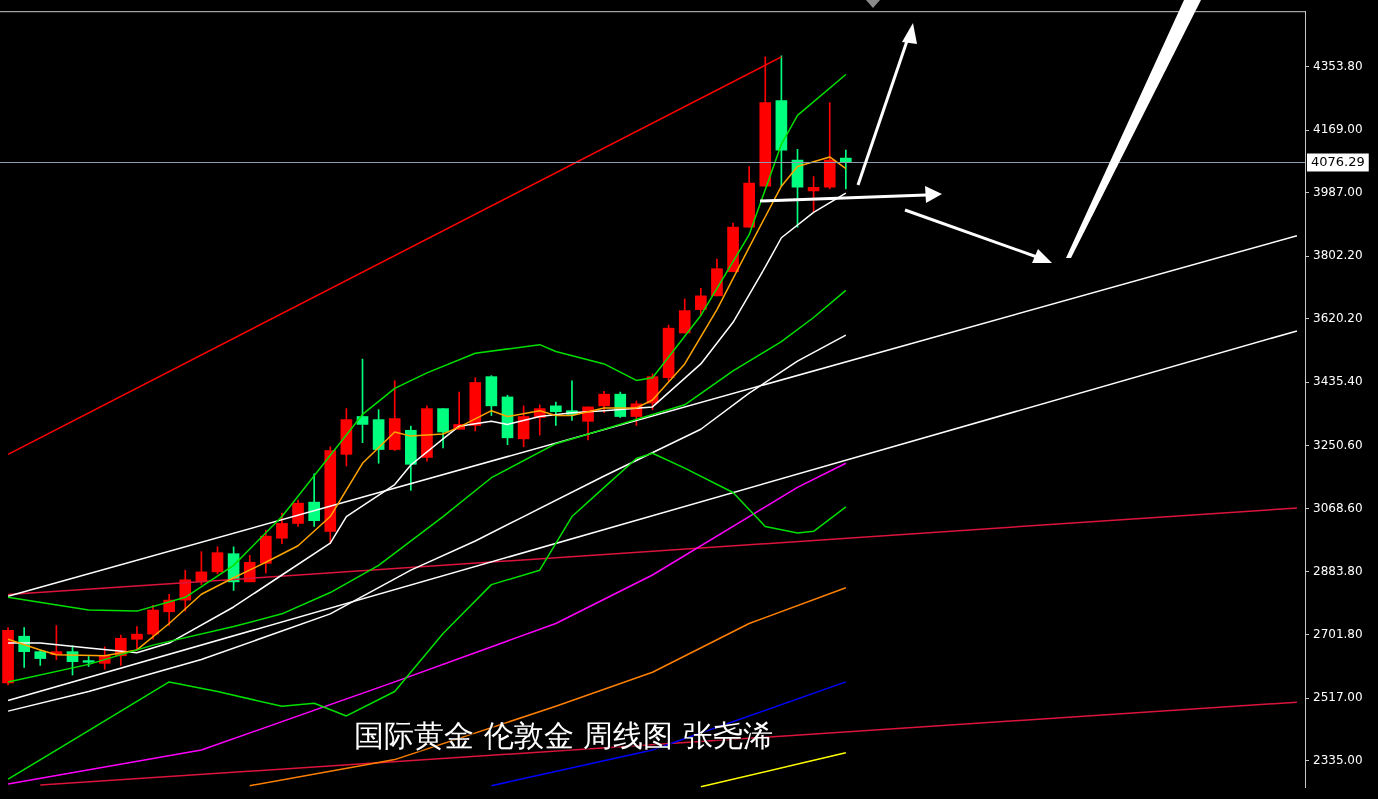 The image size is (1378, 799). Describe the element at coordinates (1338, 161) in the screenshot. I see `ref-line-label: 4076.29` at that location.